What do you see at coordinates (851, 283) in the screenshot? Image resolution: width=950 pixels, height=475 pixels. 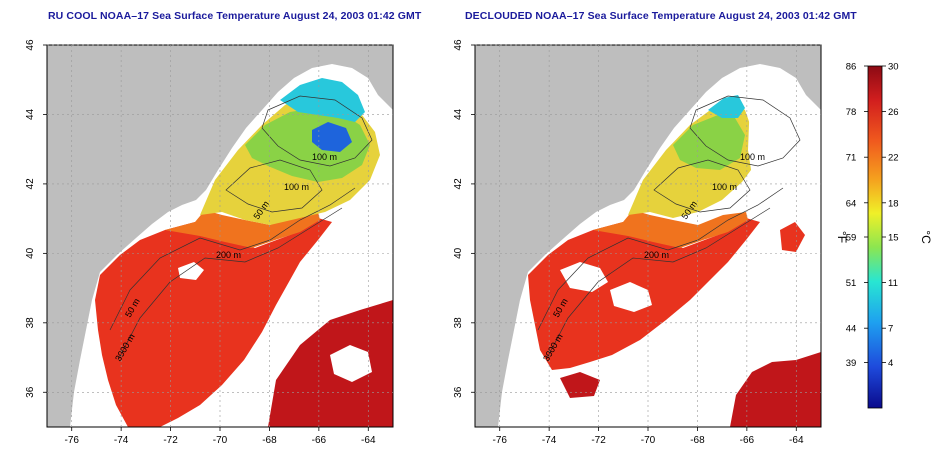 I see `fahrenheit-tick-label: 51` at bounding box center [851, 283].